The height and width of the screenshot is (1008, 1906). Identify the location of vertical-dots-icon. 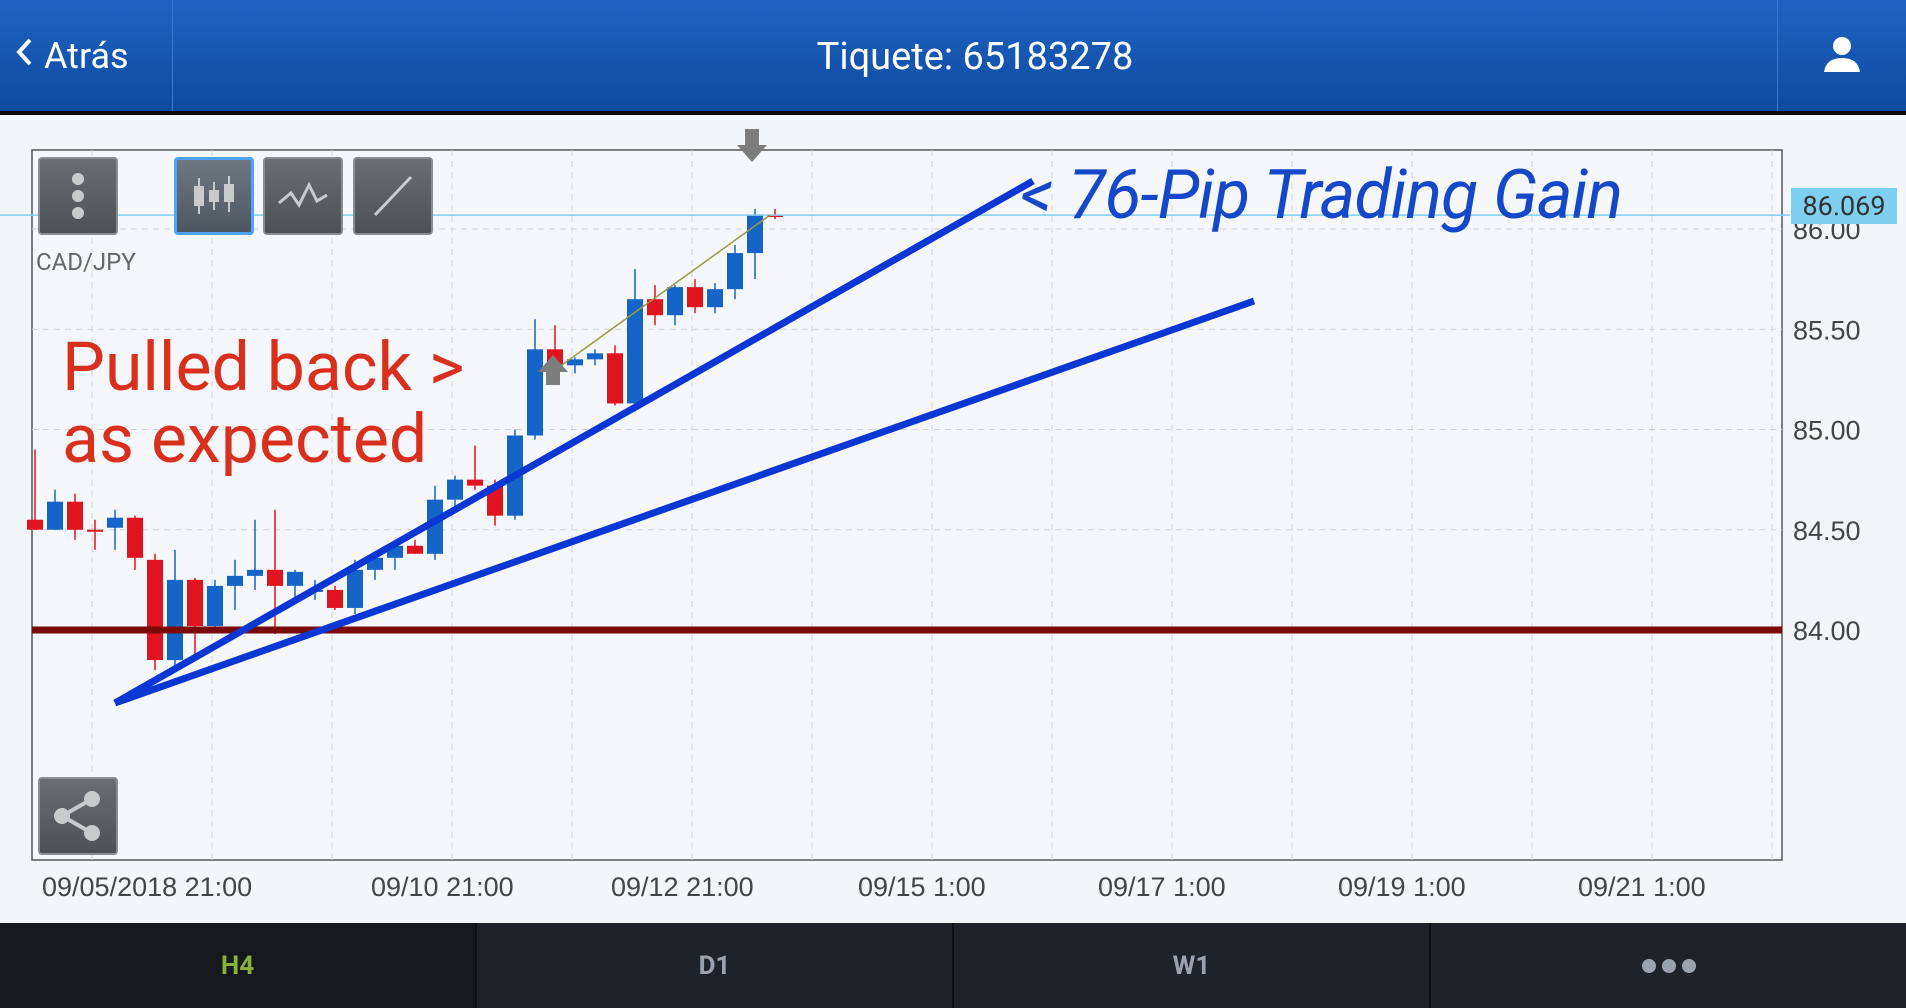
(78, 196).